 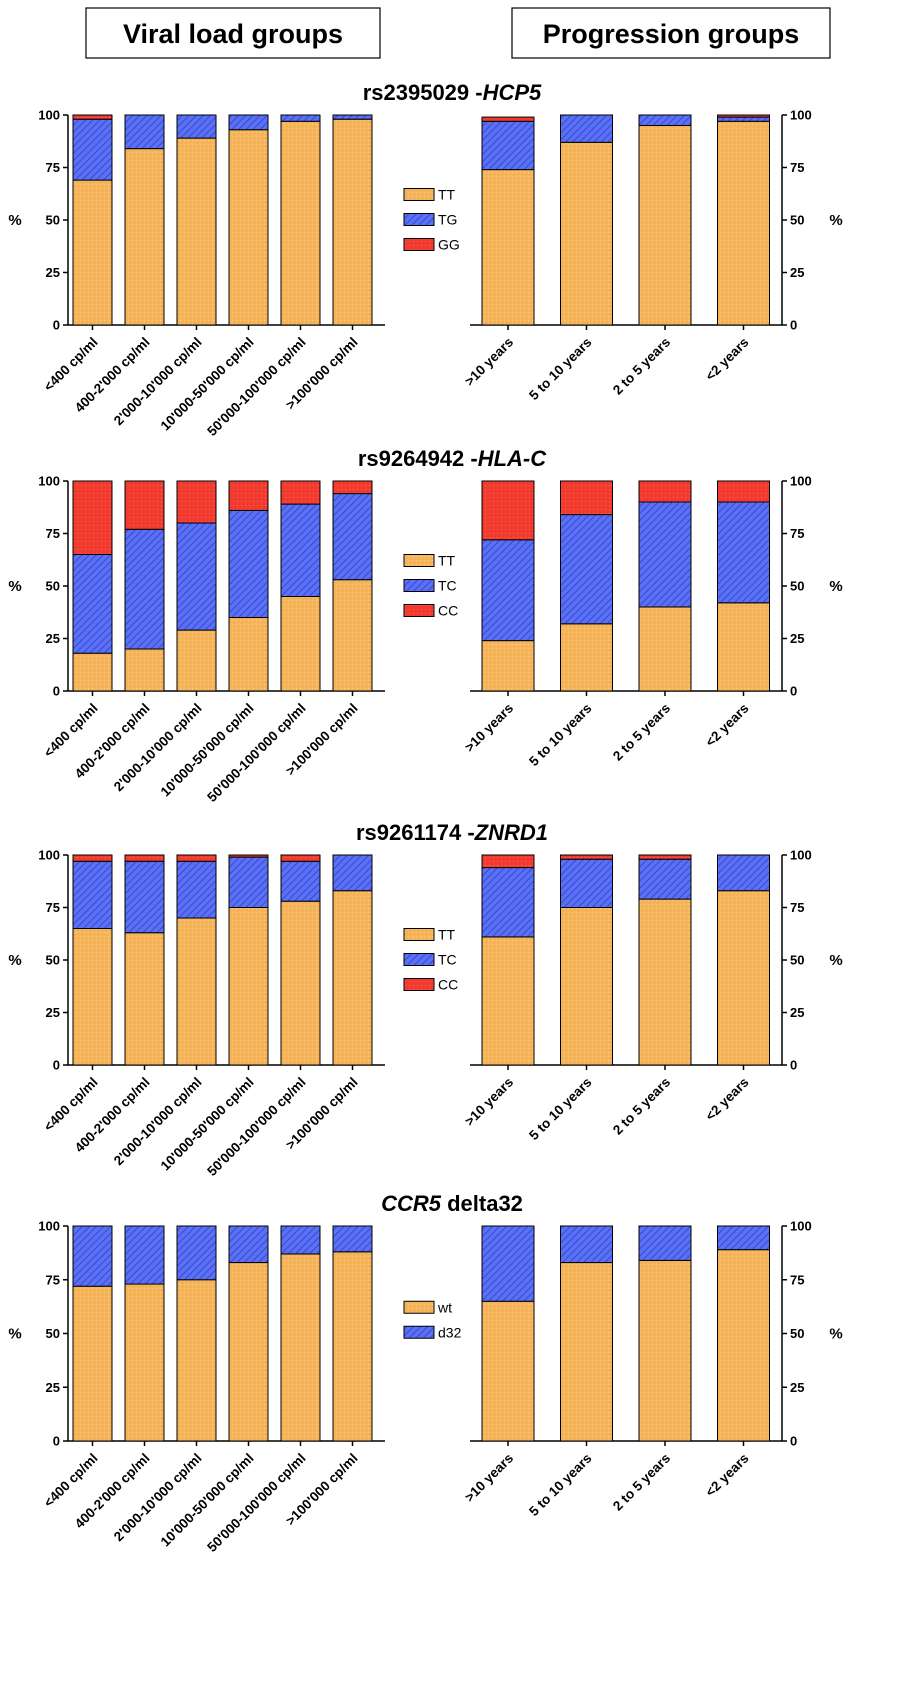 What do you see at coordinates (482, 1203) in the screenshot?
I see `title-suffix: delta32` at bounding box center [482, 1203].